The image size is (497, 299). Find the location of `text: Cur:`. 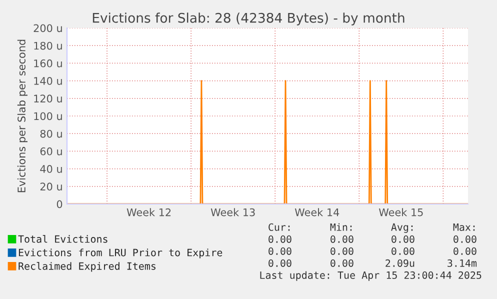

text: Cur: is located at coordinates (279, 227).